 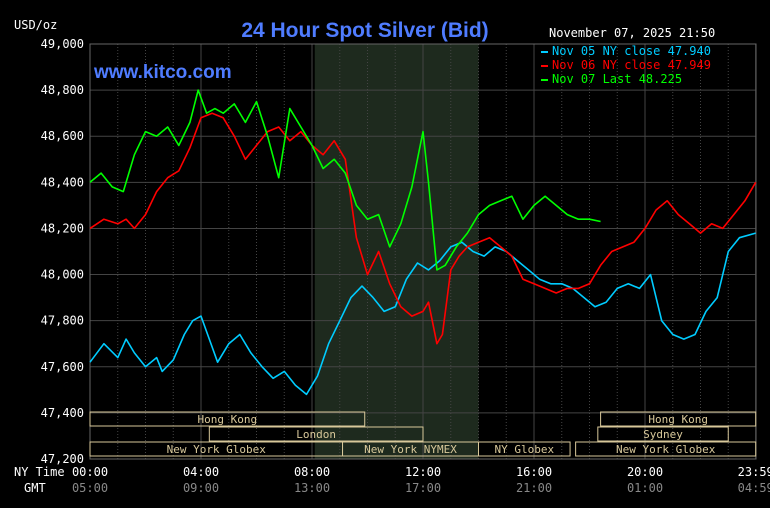 I want to click on y-tick-label: 47,800, so click(x=62, y=321).